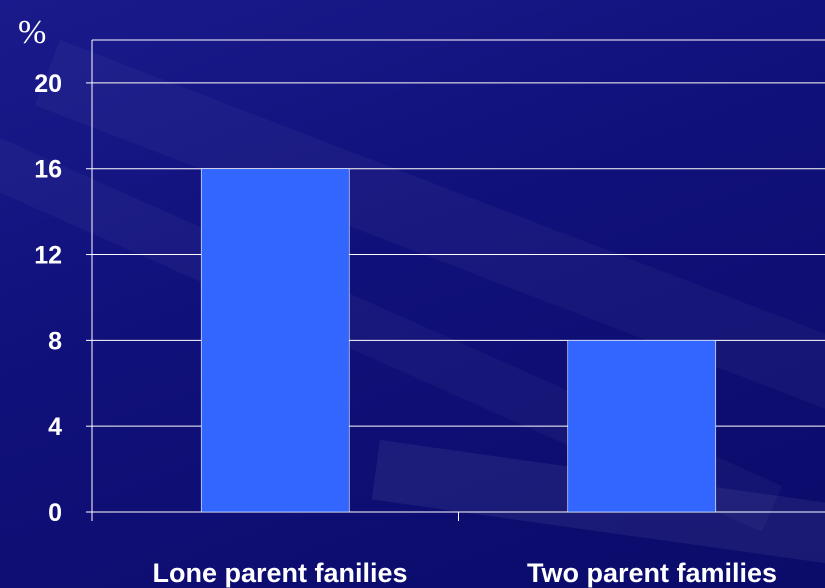 The image size is (825, 588). I want to click on y-tick-label: 8, so click(55, 341).